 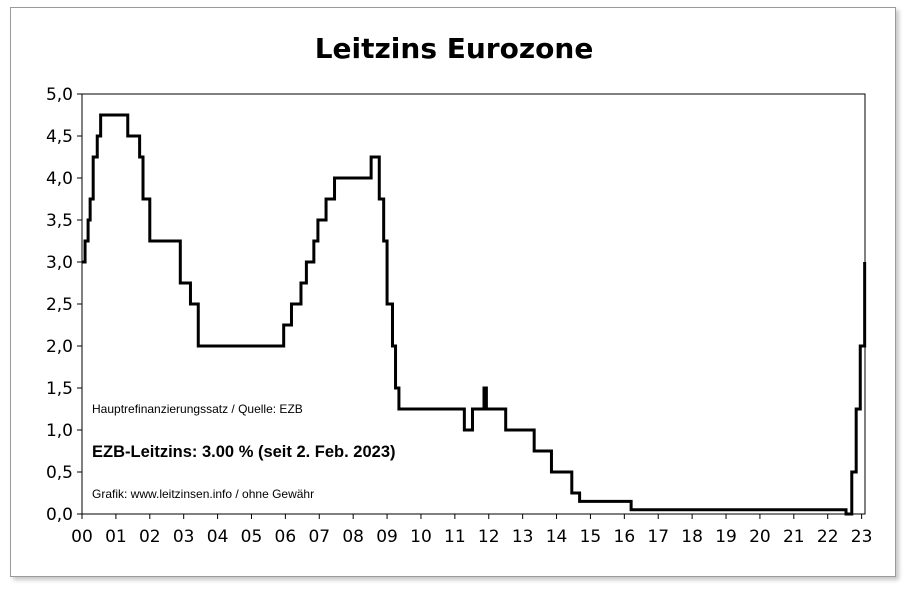 What do you see at coordinates (116, 537) in the screenshot?
I see `x-tick-label: 01` at bounding box center [116, 537].